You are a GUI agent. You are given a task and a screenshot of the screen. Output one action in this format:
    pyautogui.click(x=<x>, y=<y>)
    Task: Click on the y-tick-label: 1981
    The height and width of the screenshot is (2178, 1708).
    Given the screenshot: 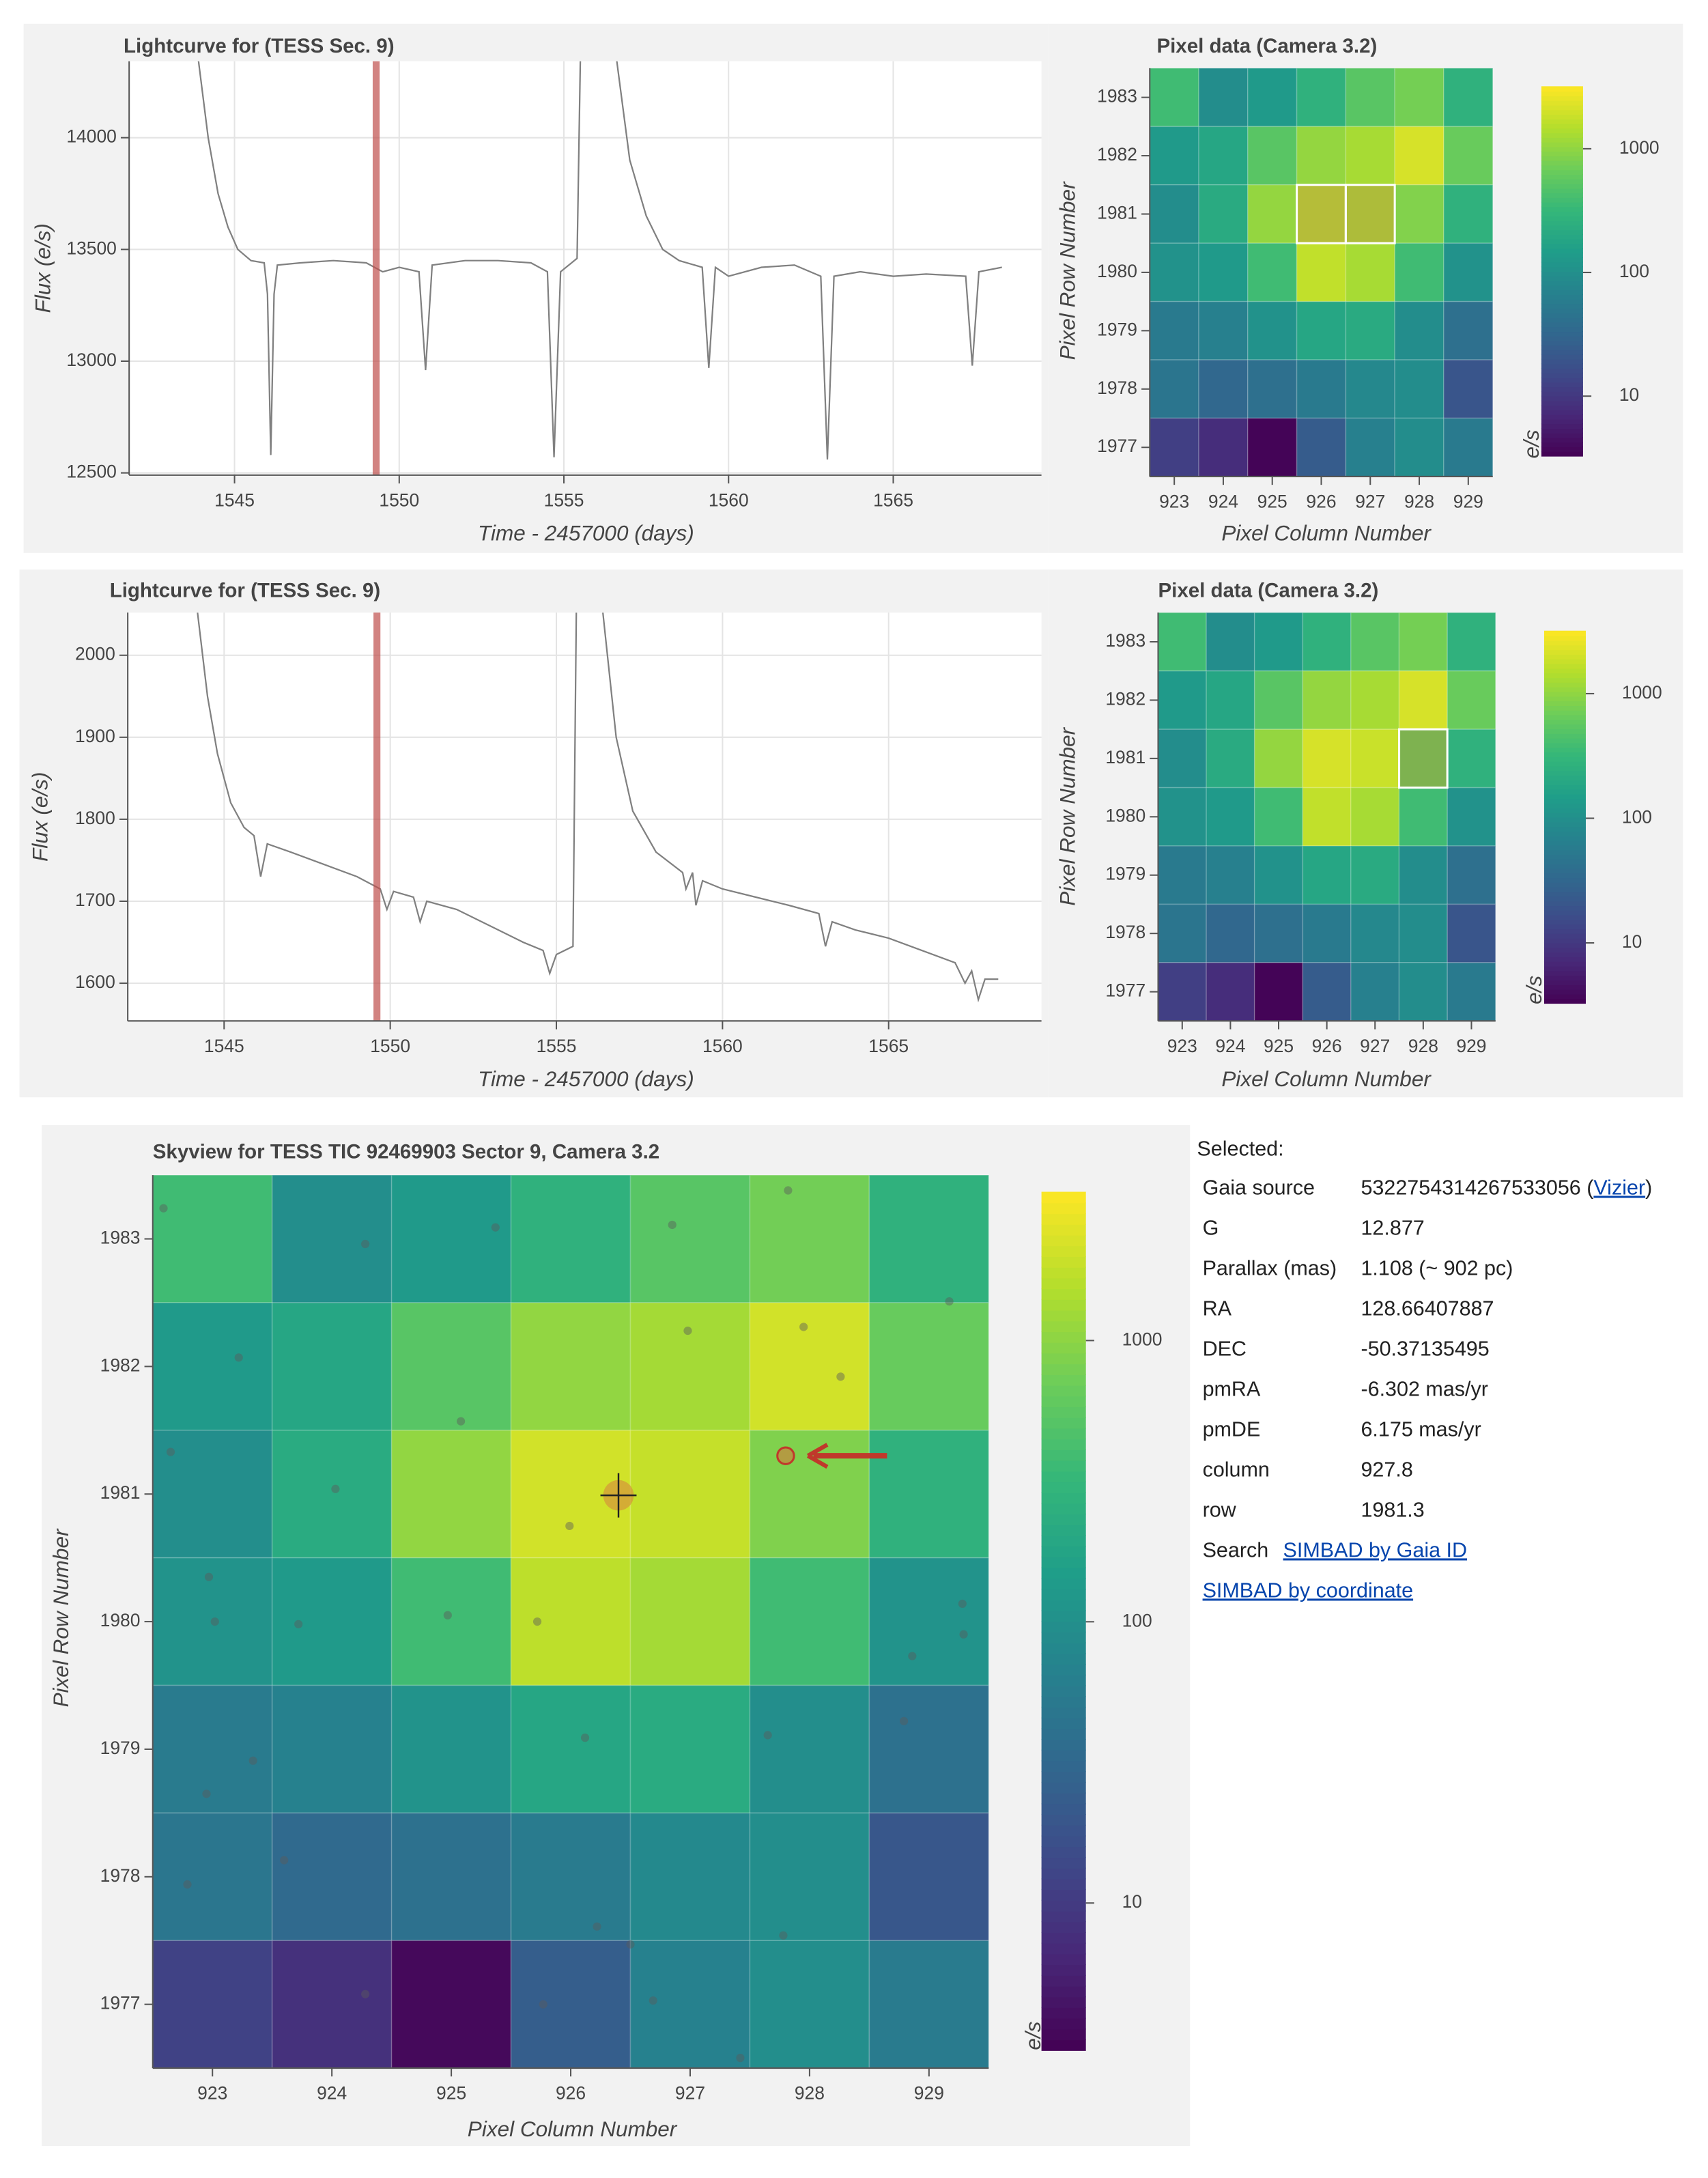 What is the action you would take?
    pyautogui.click(x=1117, y=213)
    